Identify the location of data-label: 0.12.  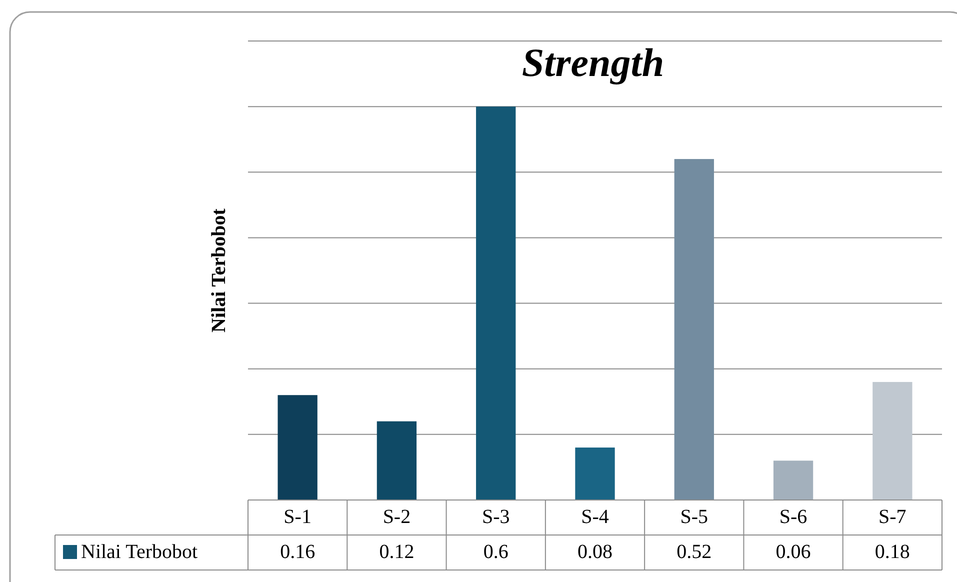
(396, 552).